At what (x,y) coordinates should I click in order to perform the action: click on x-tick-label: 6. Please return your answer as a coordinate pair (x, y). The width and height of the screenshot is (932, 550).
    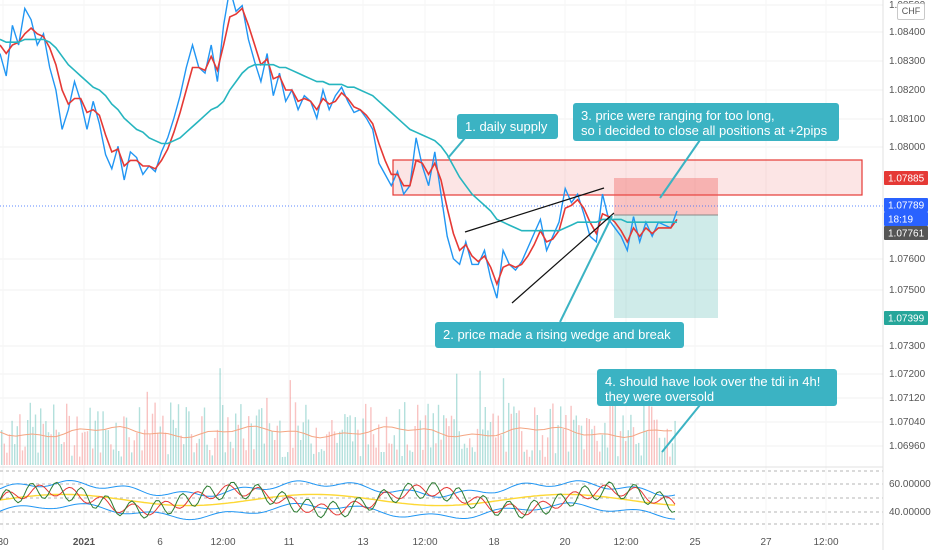
    Looking at the image, I should click on (160, 542).